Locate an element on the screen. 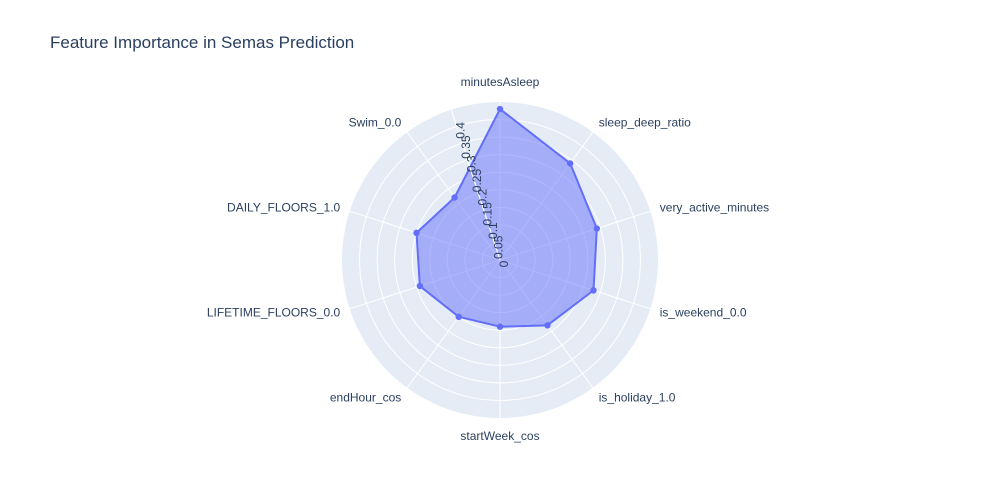 The width and height of the screenshot is (1000, 500). radial-tick-label: 0.35 is located at coordinates (466, 147).